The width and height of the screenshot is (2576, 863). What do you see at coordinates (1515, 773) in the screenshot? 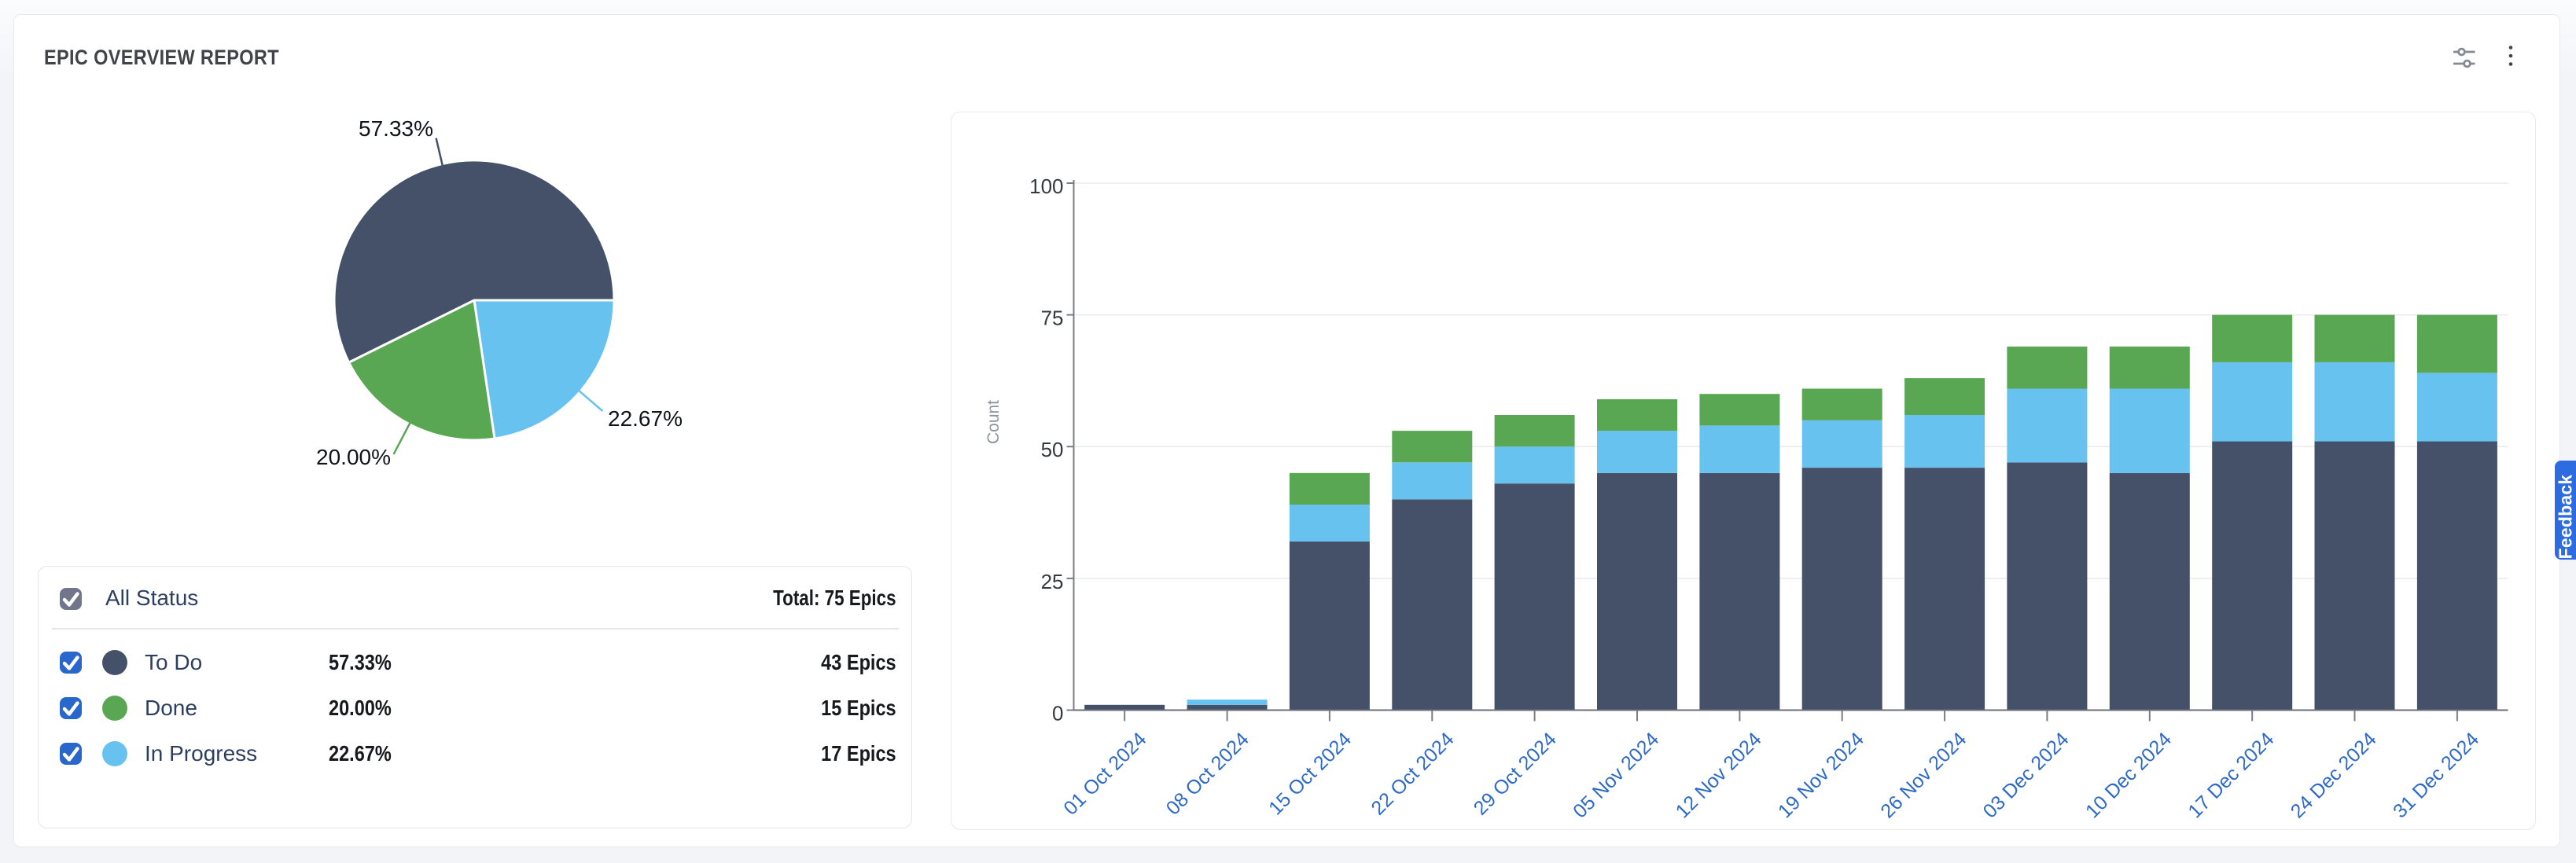
I see `svg-text: 29 Oct 2024` at bounding box center [1515, 773].